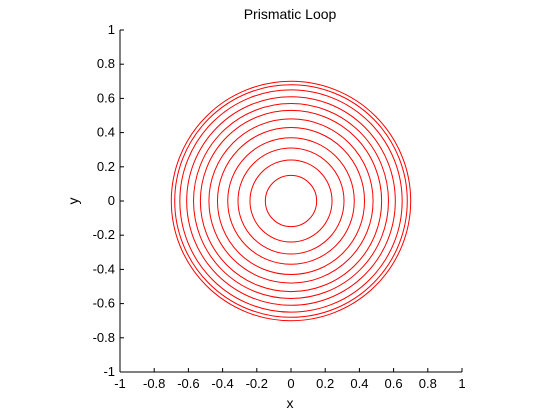 The height and width of the screenshot is (420, 560). I want to click on y-tick-label: -0.2, so click(104, 234).